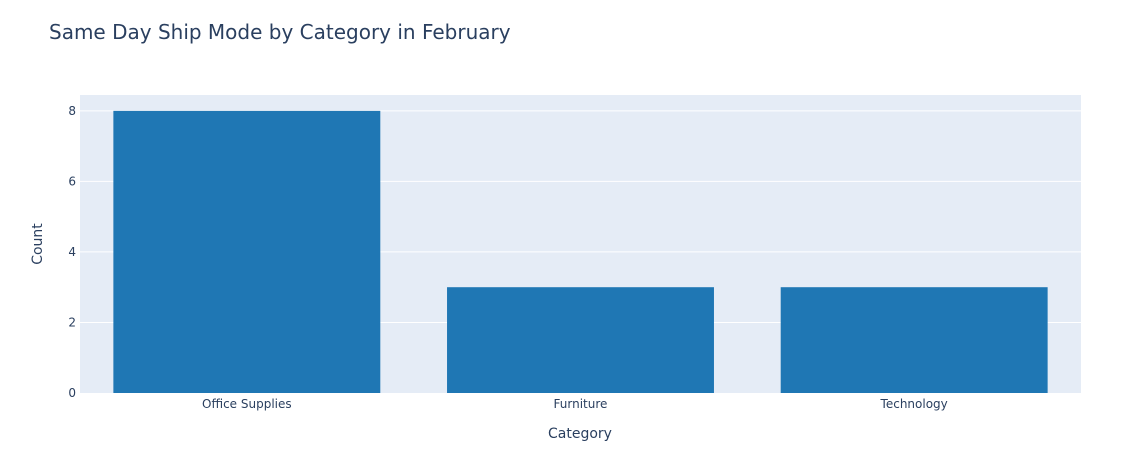  Describe the element at coordinates (72, 322) in the screenshot. I see `y-tick-label: 2` at that location.